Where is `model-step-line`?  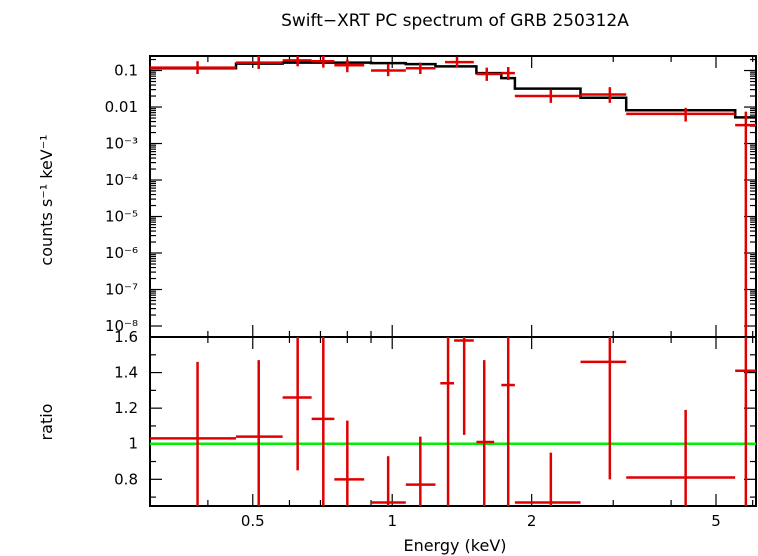 model-step-line is located at coordinates (453, 90).